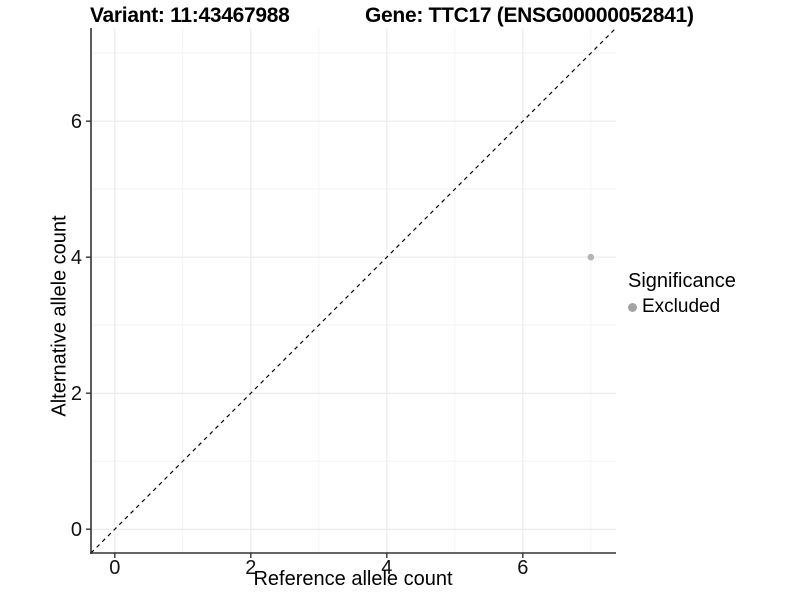  What do you see at coordinates (682, 294) in the screenshot?
I see `legend: Significance Excluded` at bounding box center [682, 294].